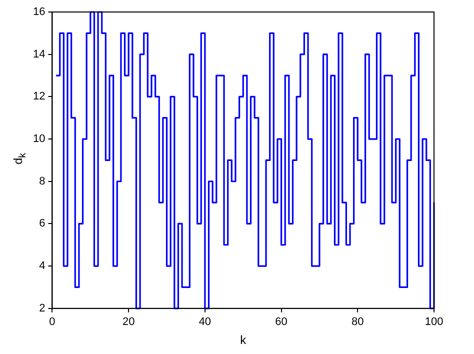 The image size is (474, 354). Describe the element at coordinates (42, 224) in the screenshot. I see `y-tick-label: 6` at that location.